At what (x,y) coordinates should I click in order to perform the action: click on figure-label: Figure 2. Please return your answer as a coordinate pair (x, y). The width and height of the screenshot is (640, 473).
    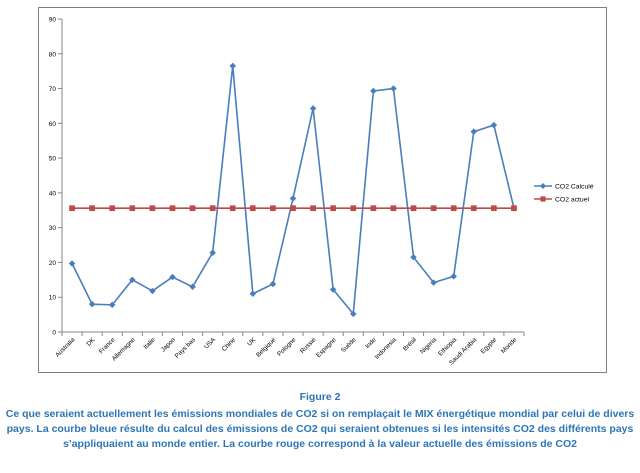
    Looking at the image, I should click on (320, 397).